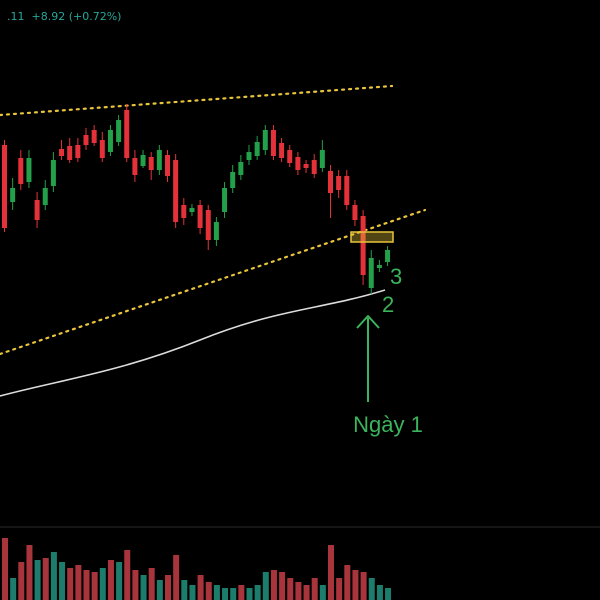  Describe the element at coordinates (388, 304) in the screenshot. I see `label-day-2: 2` at that location.